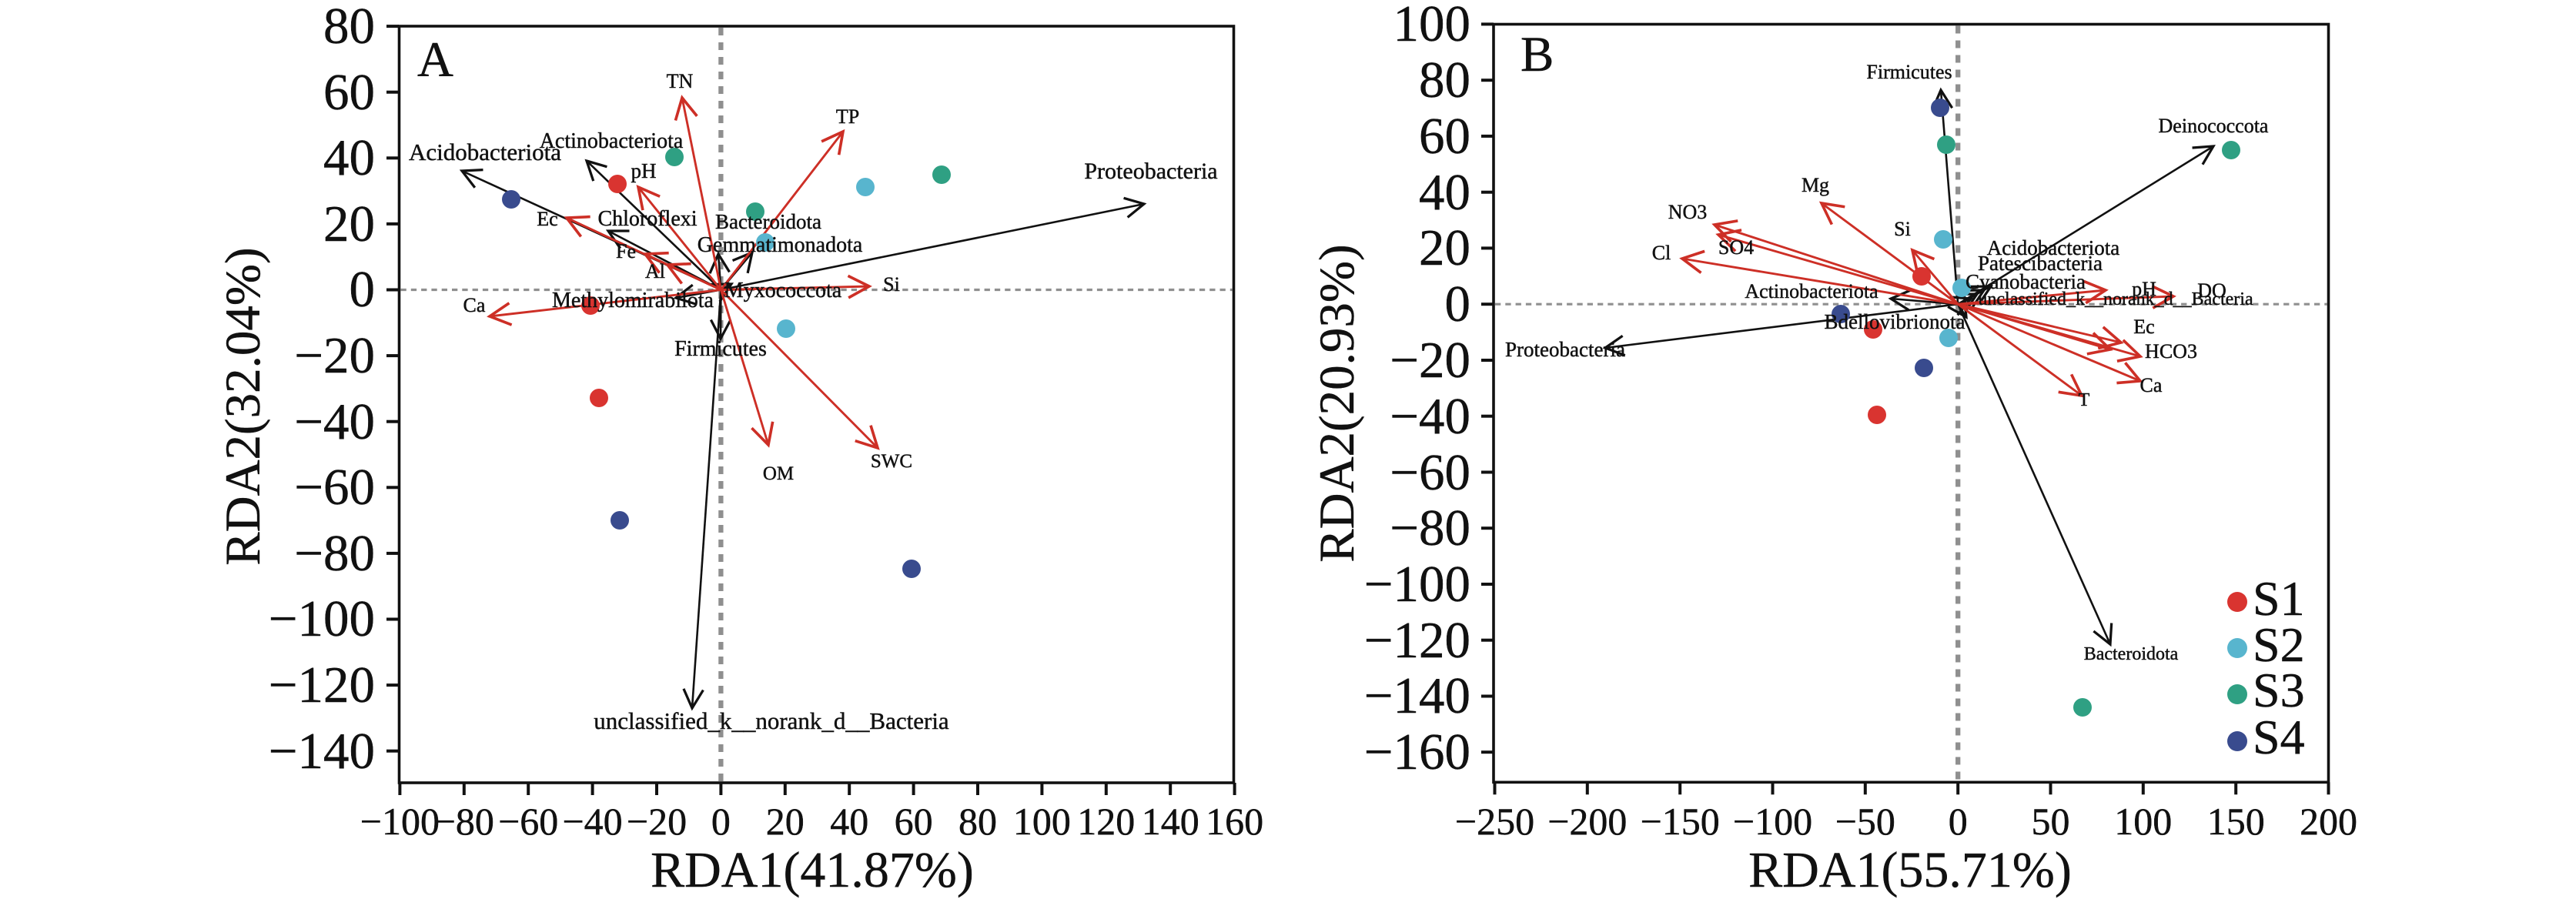 The image size is (2576, 899). Describe the element at coordinates (681, 81) in the screenshot. I see `svg-text: TN` at that location.